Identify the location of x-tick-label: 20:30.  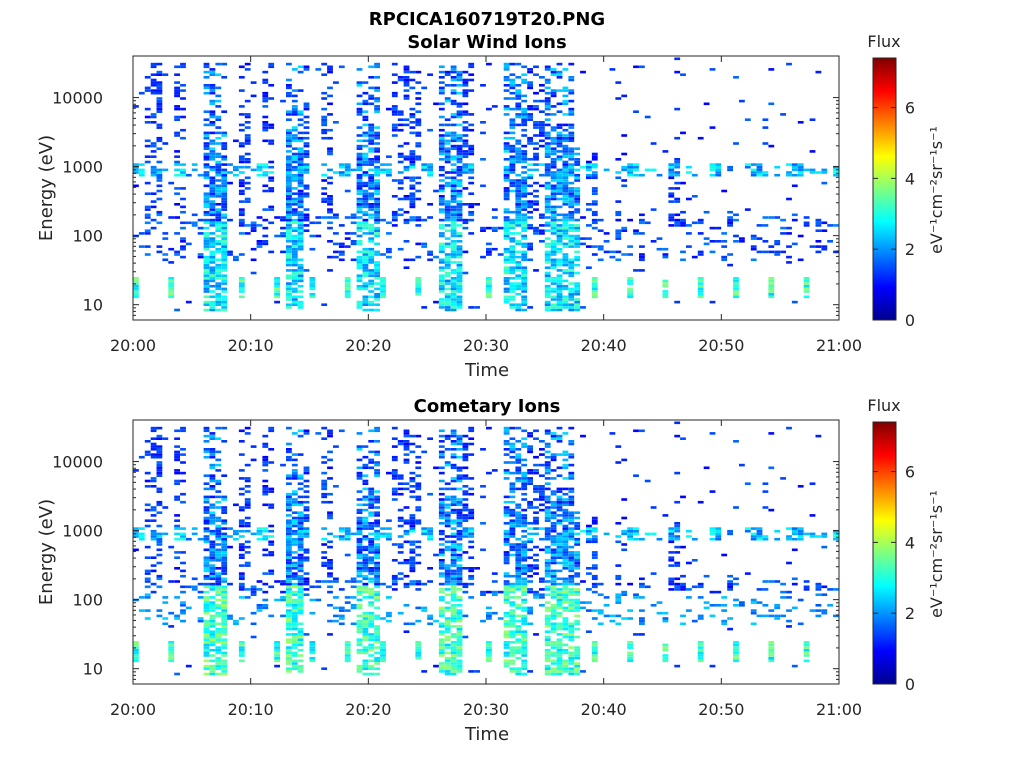
(486, 345).